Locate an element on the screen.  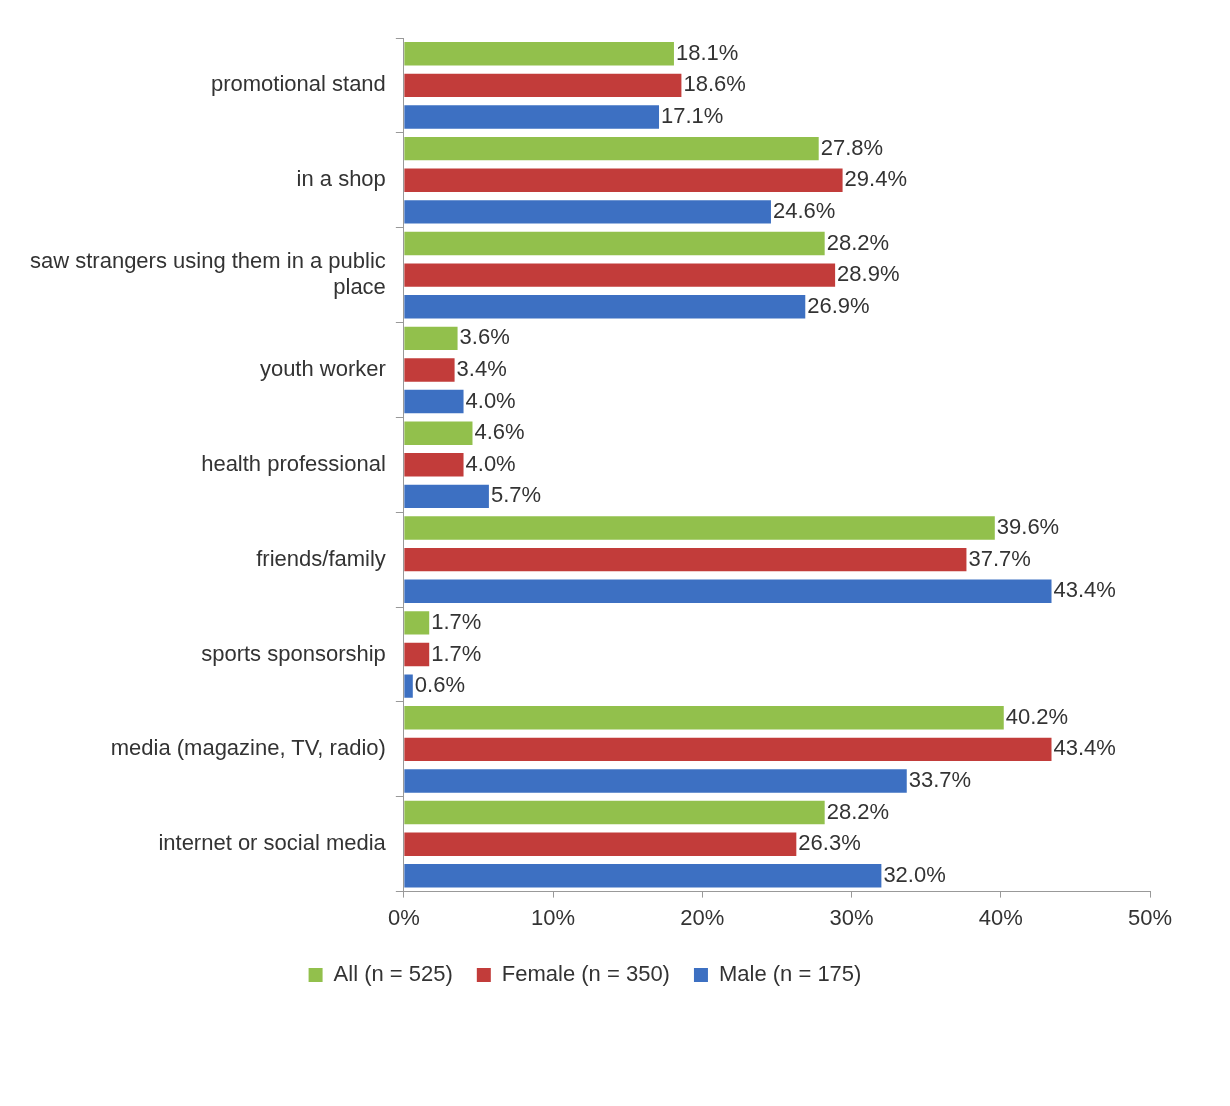
data-label: 18.1% is located at coordinates (707, 52).